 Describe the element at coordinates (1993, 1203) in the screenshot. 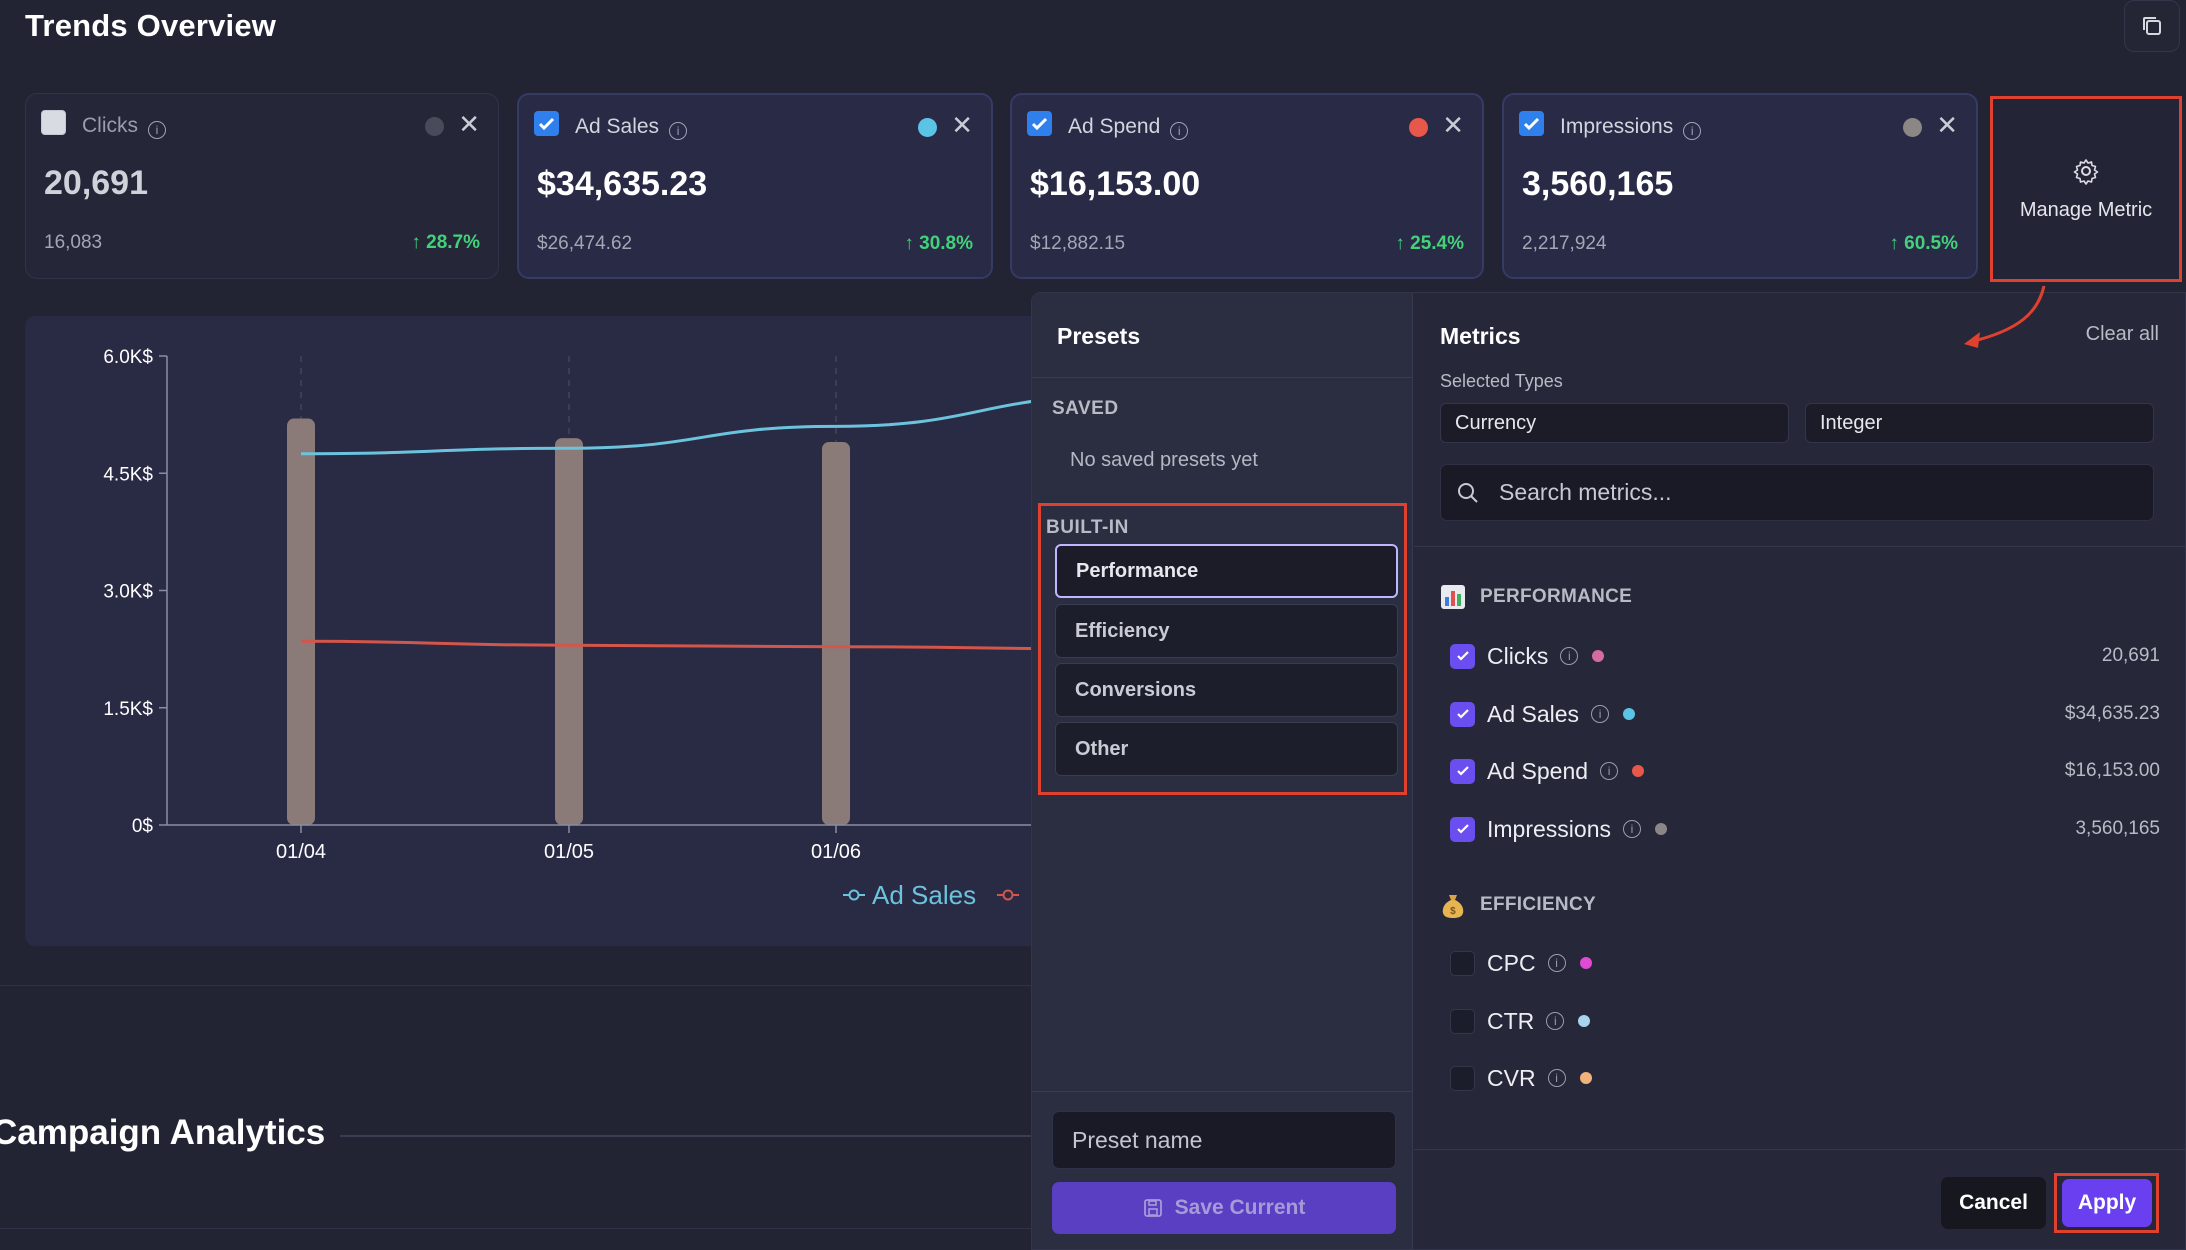

I see `cancel-button: Cancel` at that location.